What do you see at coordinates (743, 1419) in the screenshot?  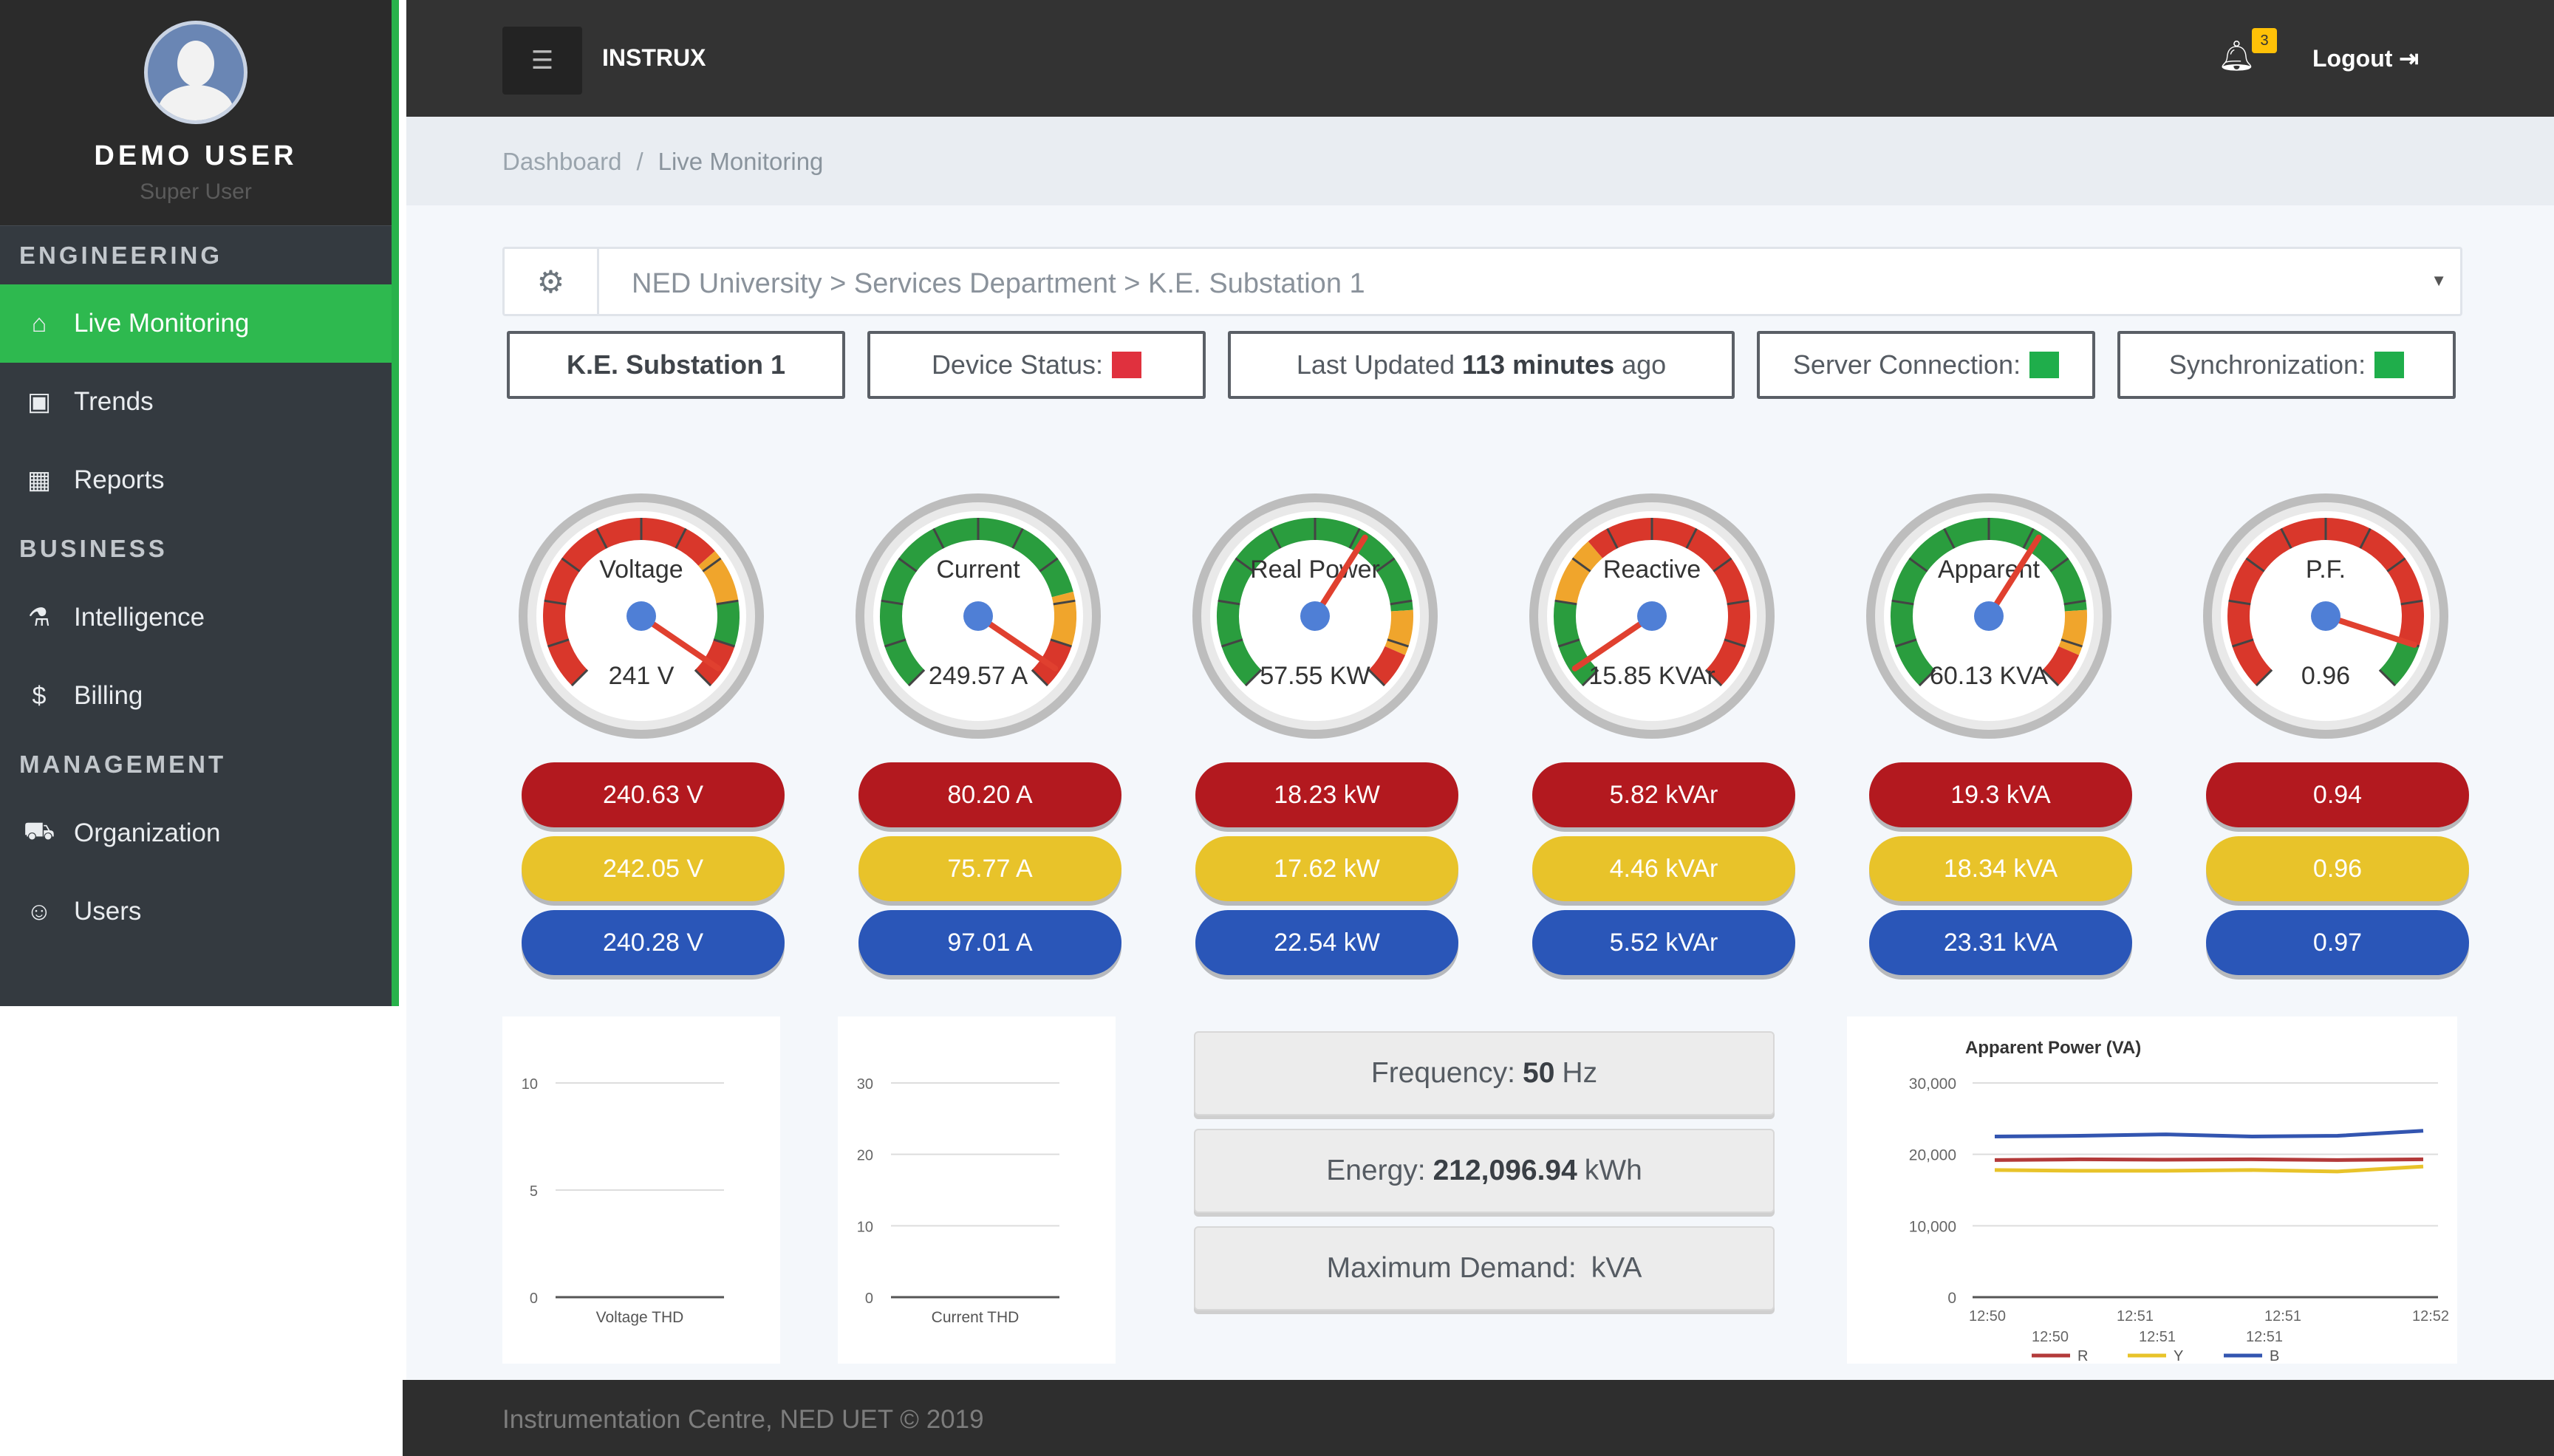 I see `footer-text: Instrumentation Centre, NED UET © 2019` at bounding box center [743, 1419].